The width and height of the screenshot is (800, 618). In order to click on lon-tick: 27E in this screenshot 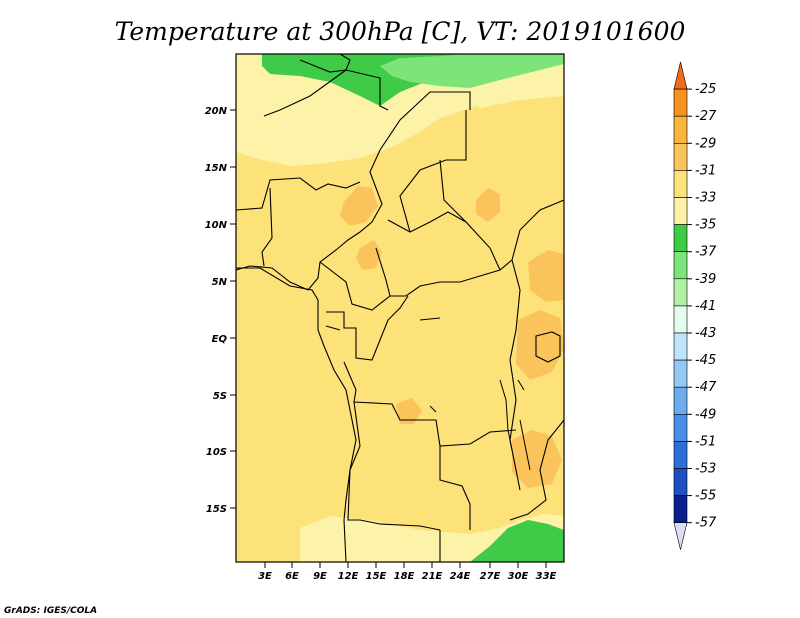, I will do `click(490, 572)`.